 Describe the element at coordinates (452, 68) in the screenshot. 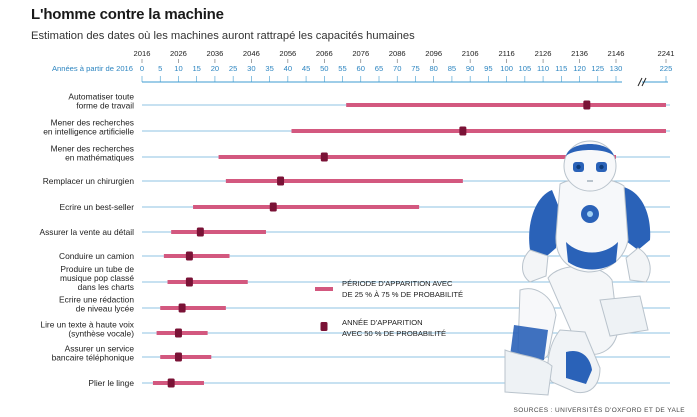

I see `offset-tick-label: 85` at that location.